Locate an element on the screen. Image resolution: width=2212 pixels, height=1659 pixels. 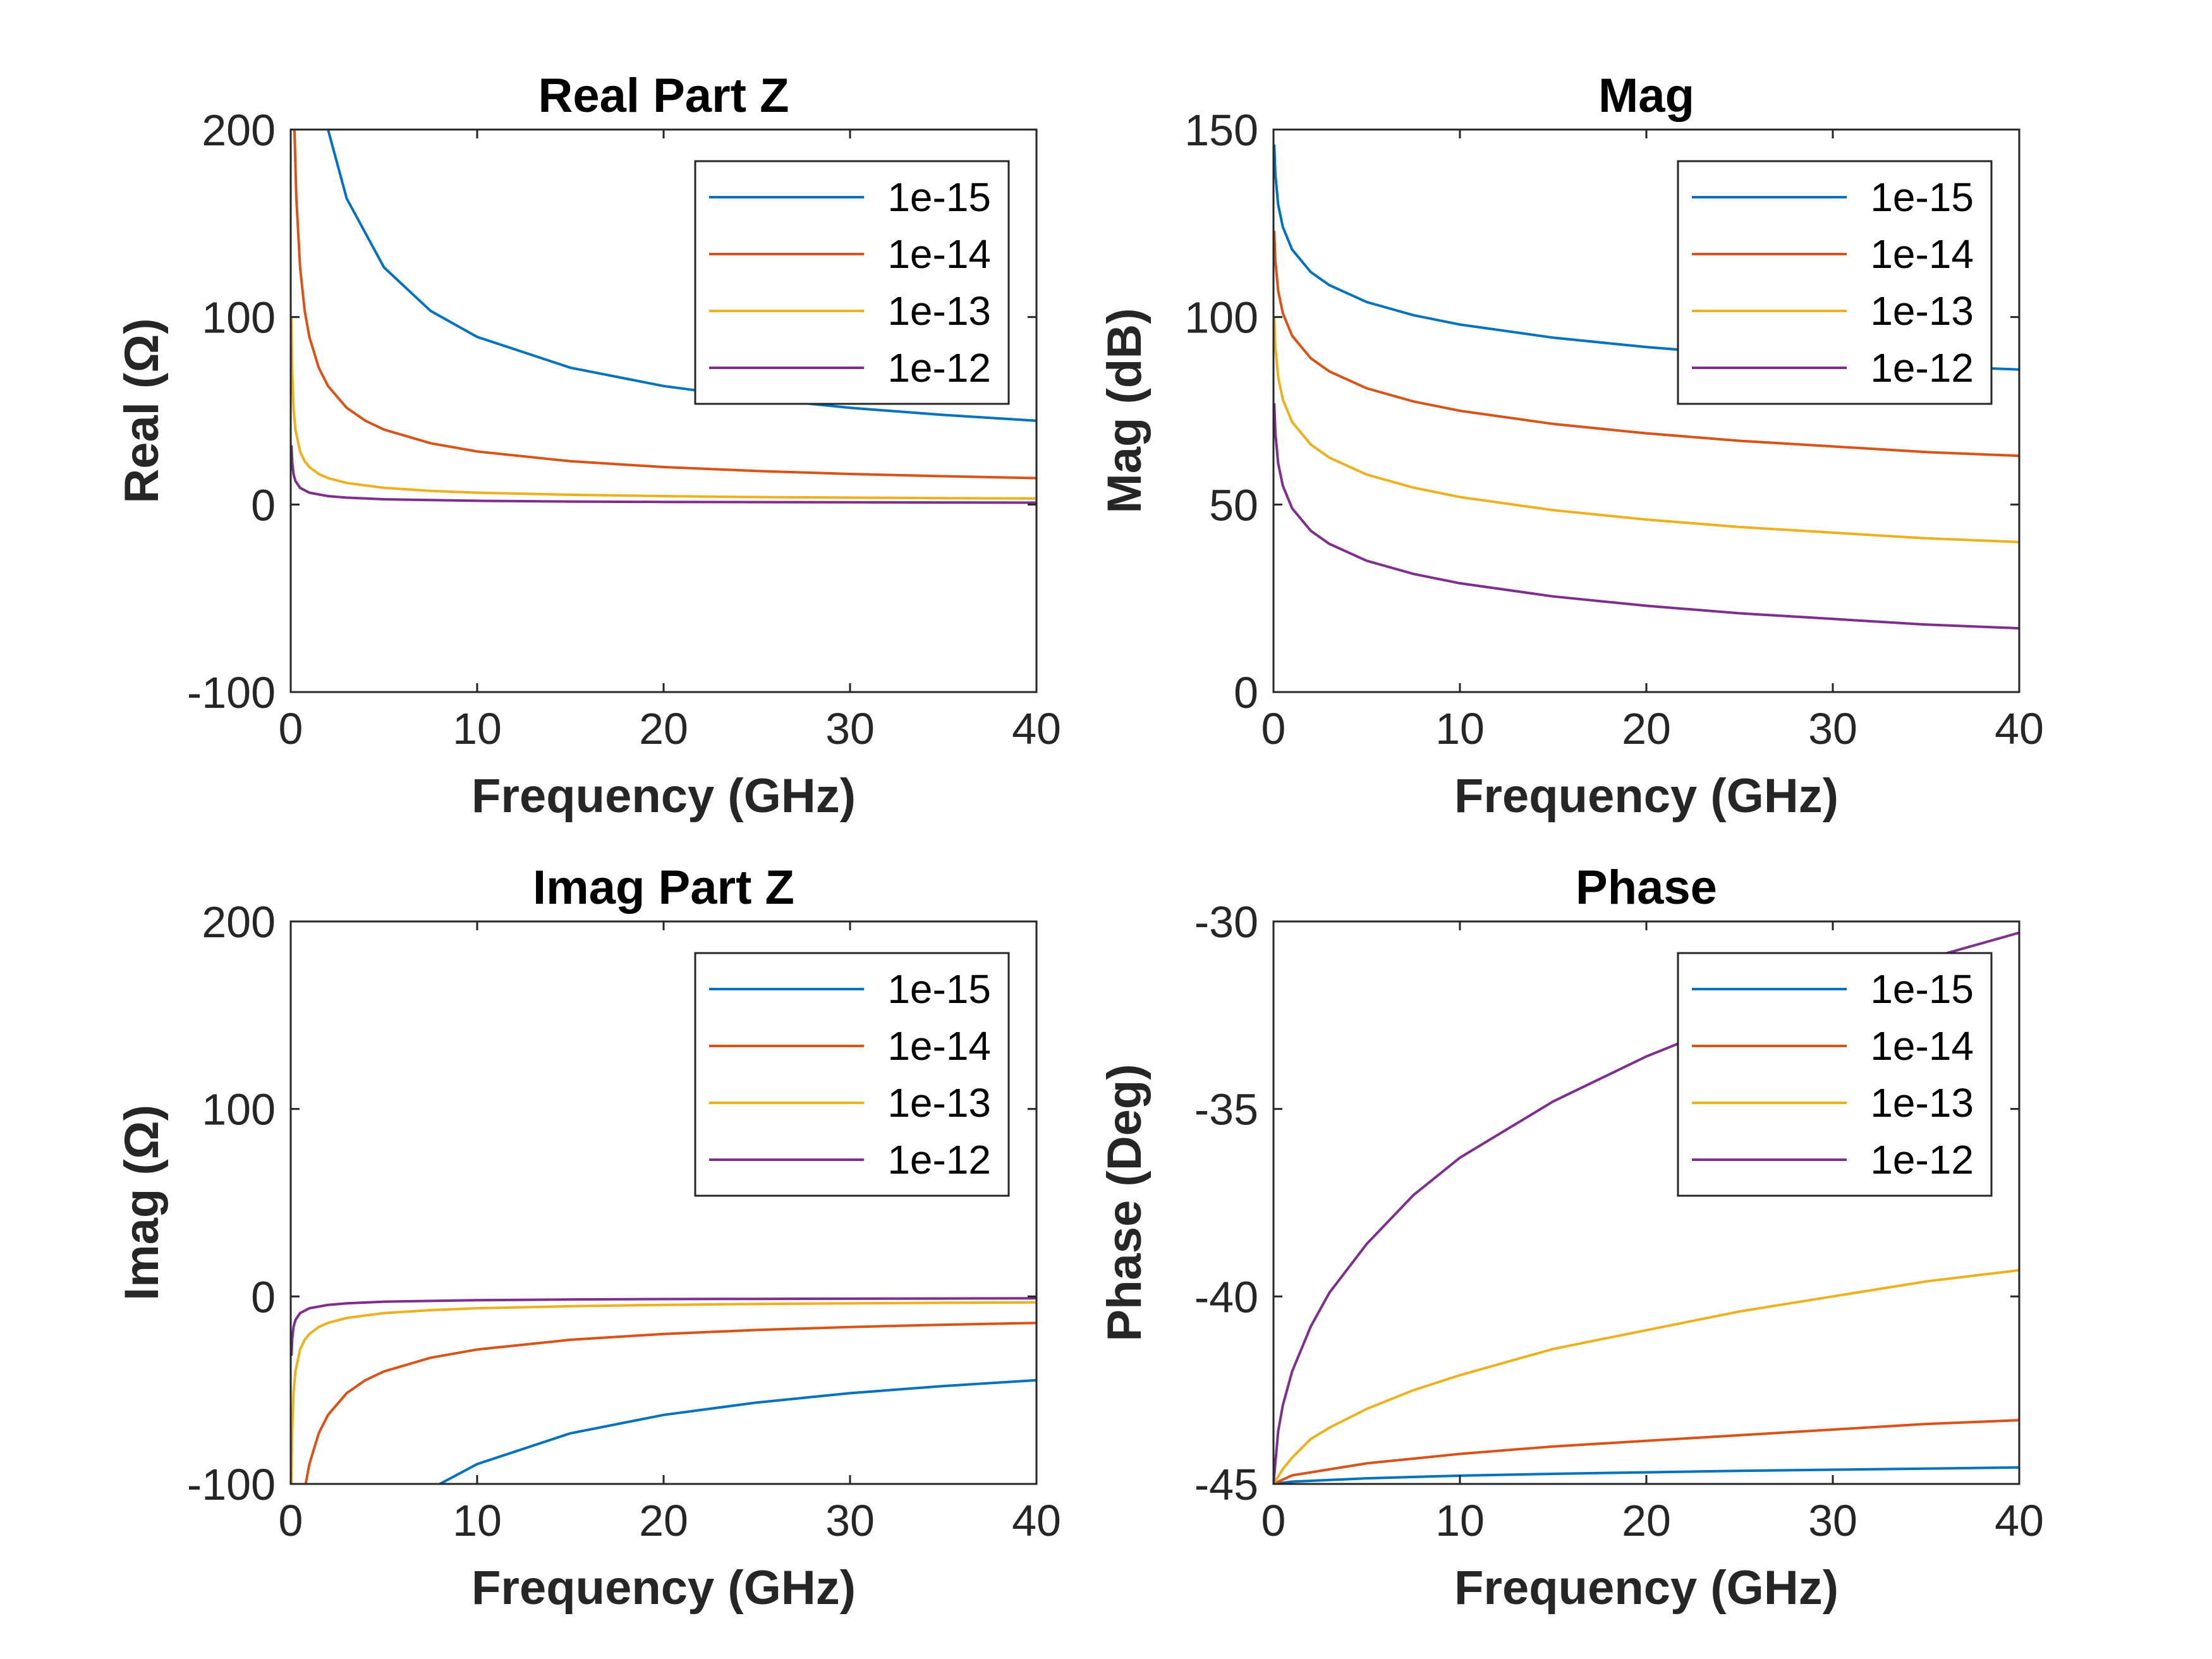
y-tick-label: -40 is located at coordinates (1226, 1297).